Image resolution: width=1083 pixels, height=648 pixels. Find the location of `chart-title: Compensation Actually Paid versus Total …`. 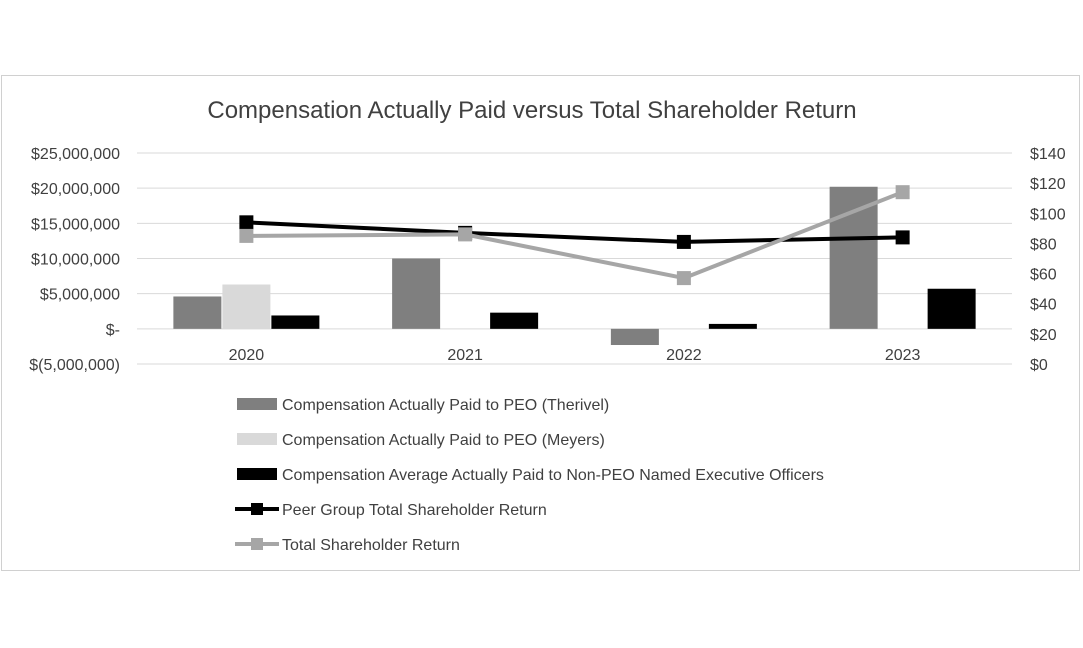

chart-title: Compensation Actually Paid versus Total … is located at coordinates (531, 110).